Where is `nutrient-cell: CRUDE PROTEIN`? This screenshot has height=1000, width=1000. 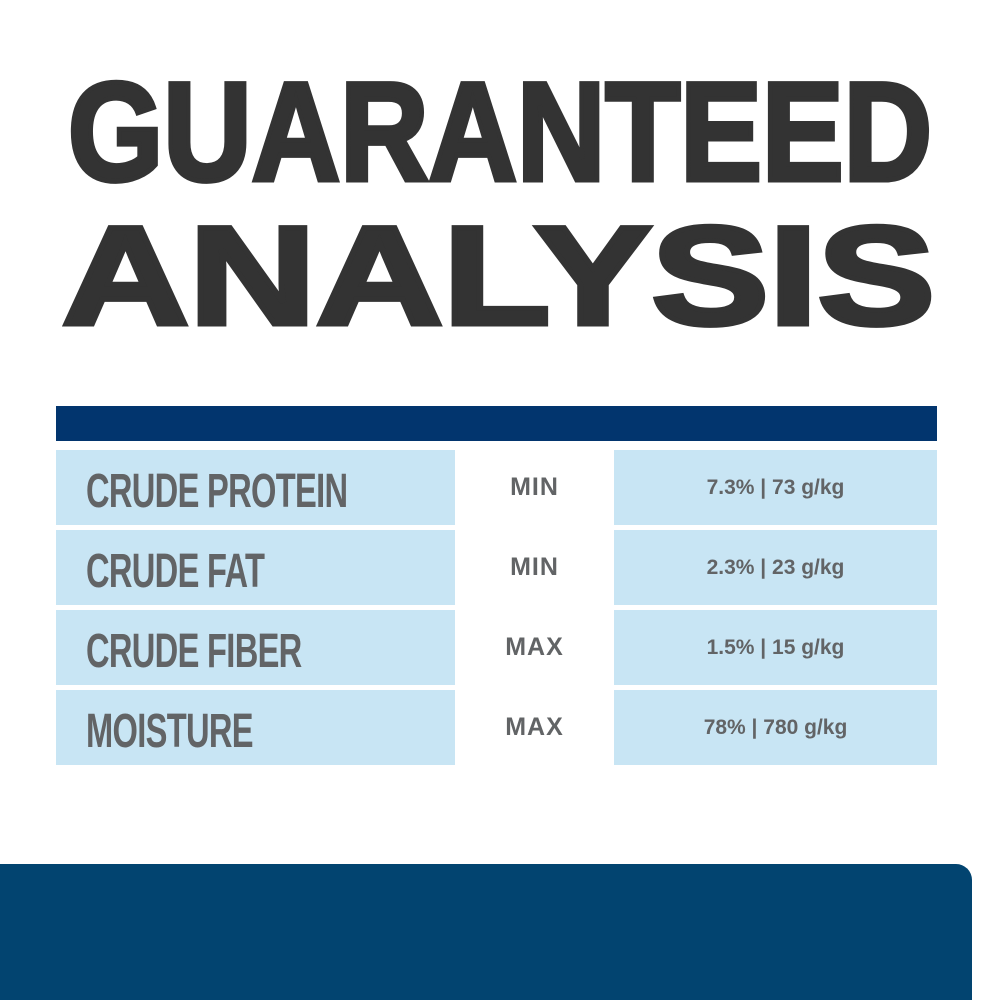
nutrient-cell: CRUDE PROTEIN is located at coordinates (255, 487).